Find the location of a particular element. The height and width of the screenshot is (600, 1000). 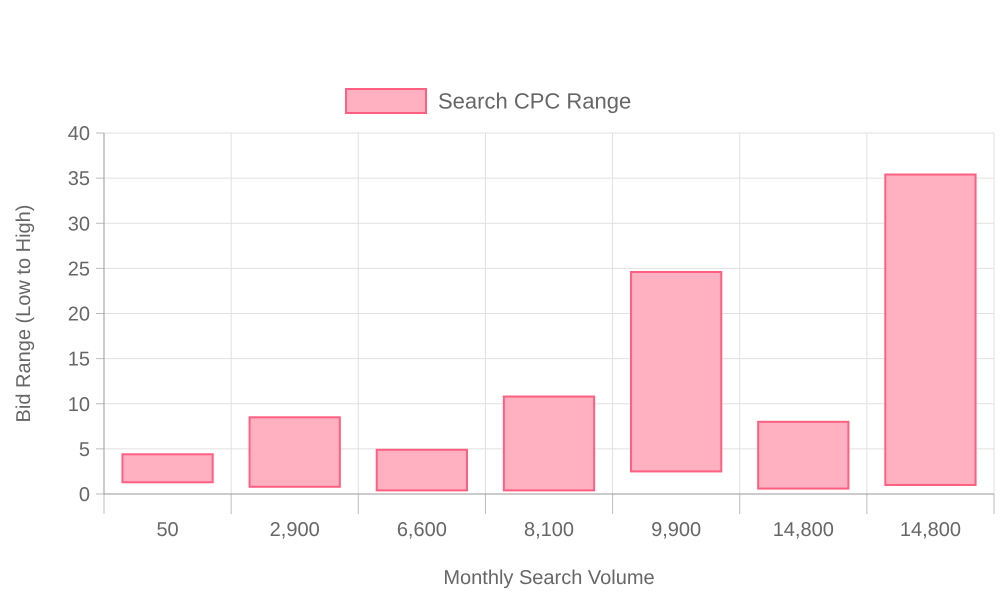

x-tick-label: 6,600 is located at coordinates (421, 530).